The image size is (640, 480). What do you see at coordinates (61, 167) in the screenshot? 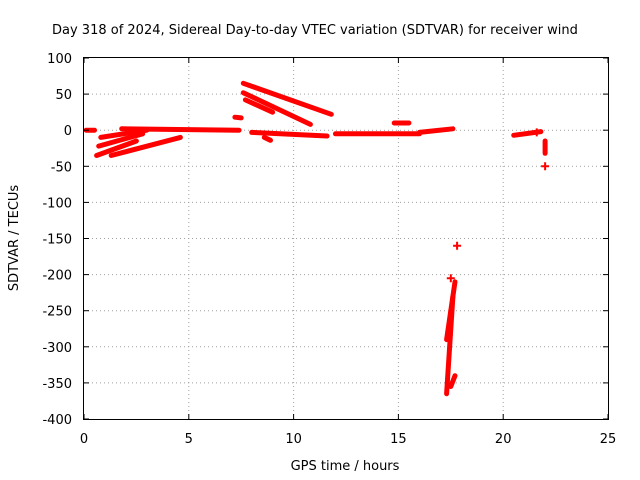
I see `y-tick-label: -50` at bounding box center [61, 167].